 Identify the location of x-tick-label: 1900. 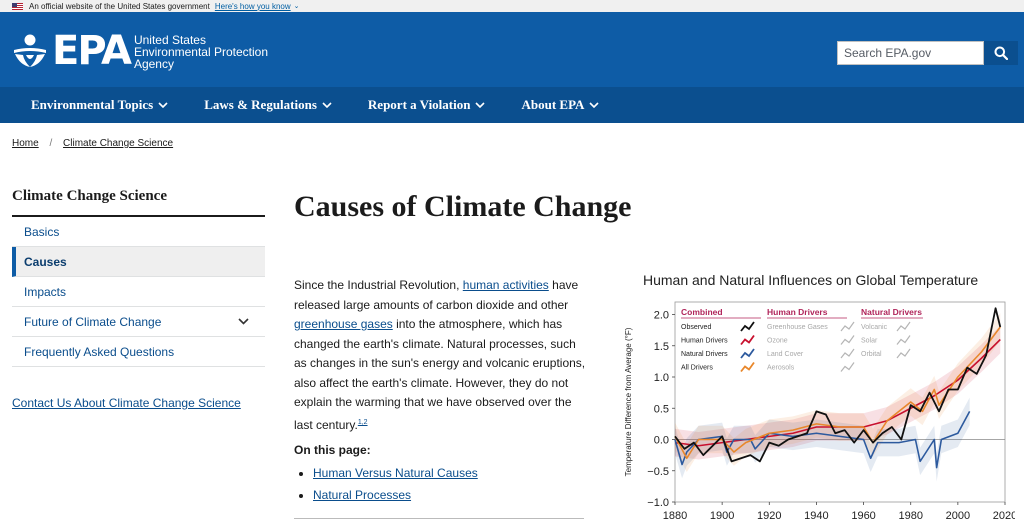
(722, 516).